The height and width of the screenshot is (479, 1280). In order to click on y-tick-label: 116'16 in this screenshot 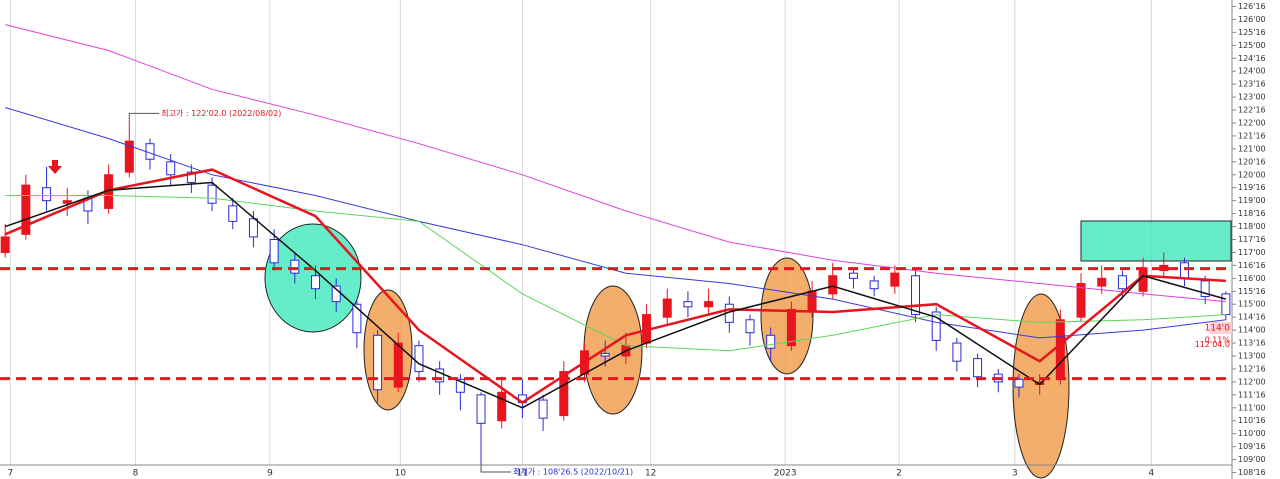, I will do `click(1252, 265)`.